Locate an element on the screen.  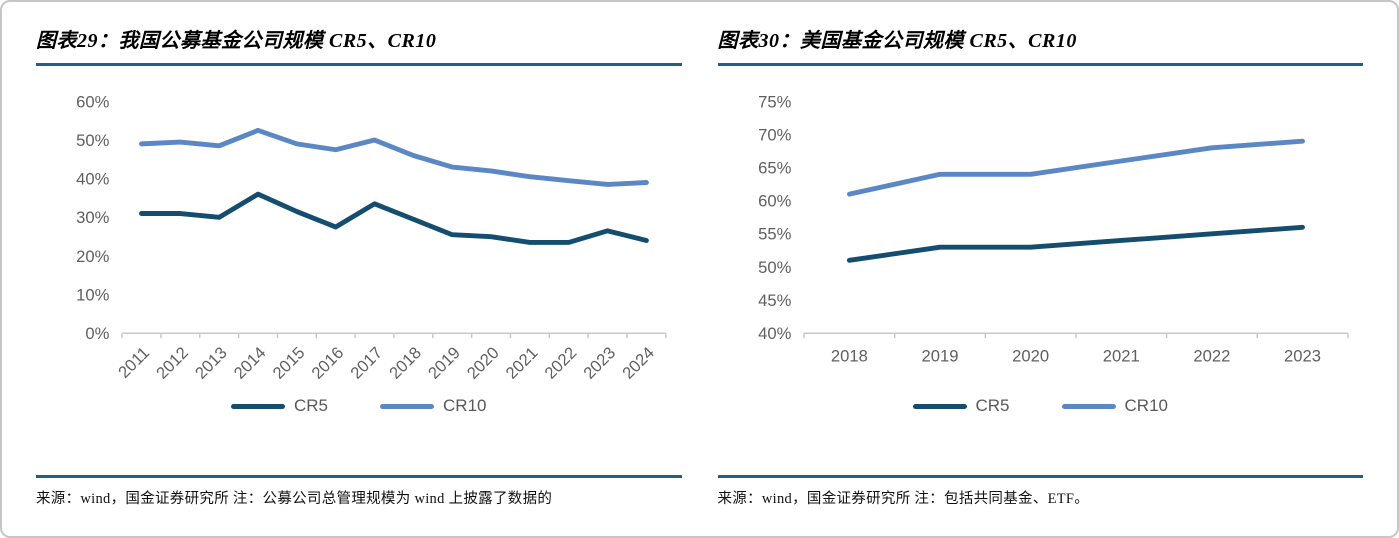
x-axis-tick-label: 2014 is located at coordinates (250, 363).